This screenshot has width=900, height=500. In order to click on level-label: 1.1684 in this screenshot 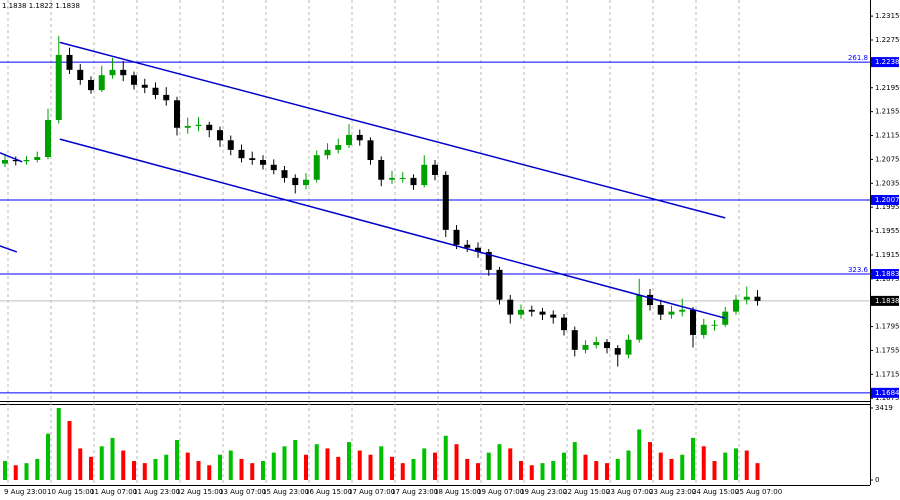, I will do `click(887, 393)`.